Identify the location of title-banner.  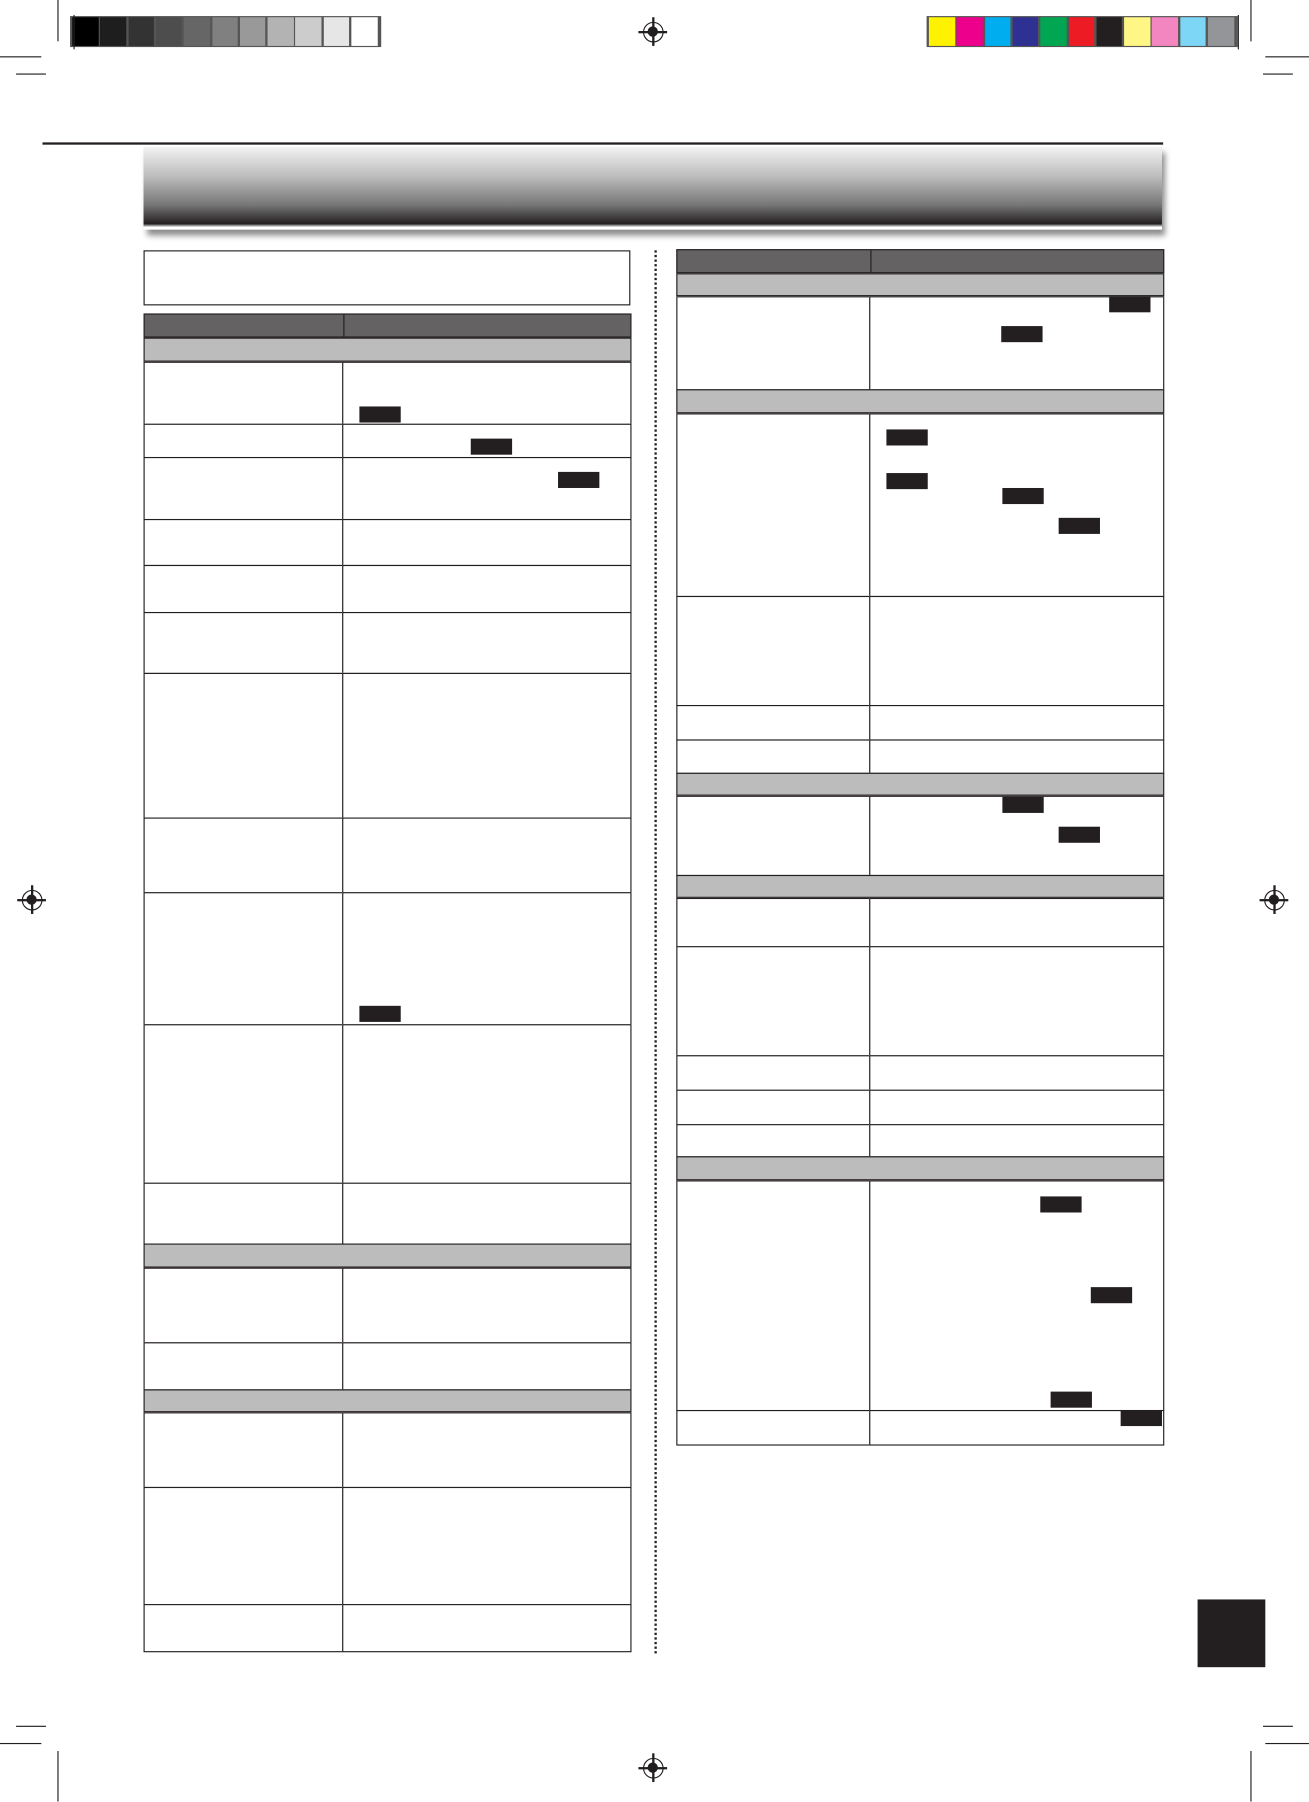
(652, 188).